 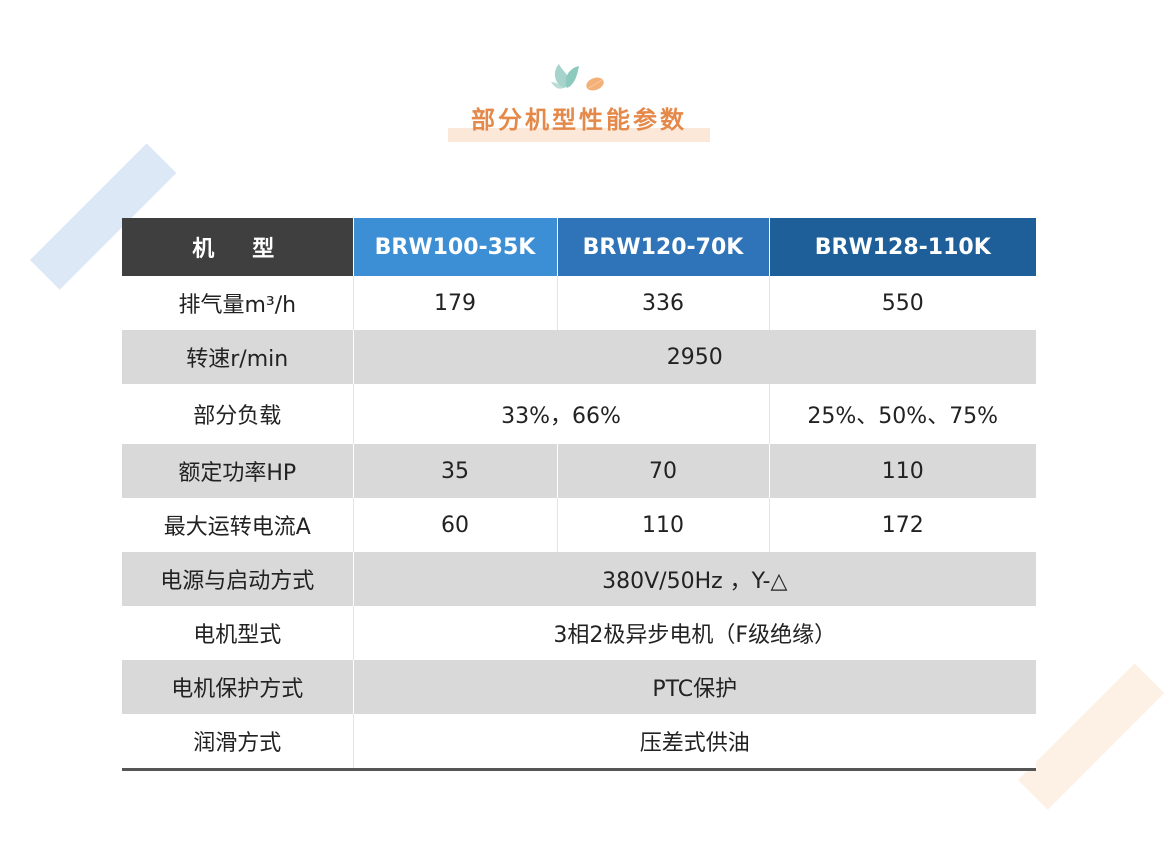 I want to click on table-header-row: 机 型 BRW100-35K BRW120-70K BRW128-110K, so click(x=579, y=247).